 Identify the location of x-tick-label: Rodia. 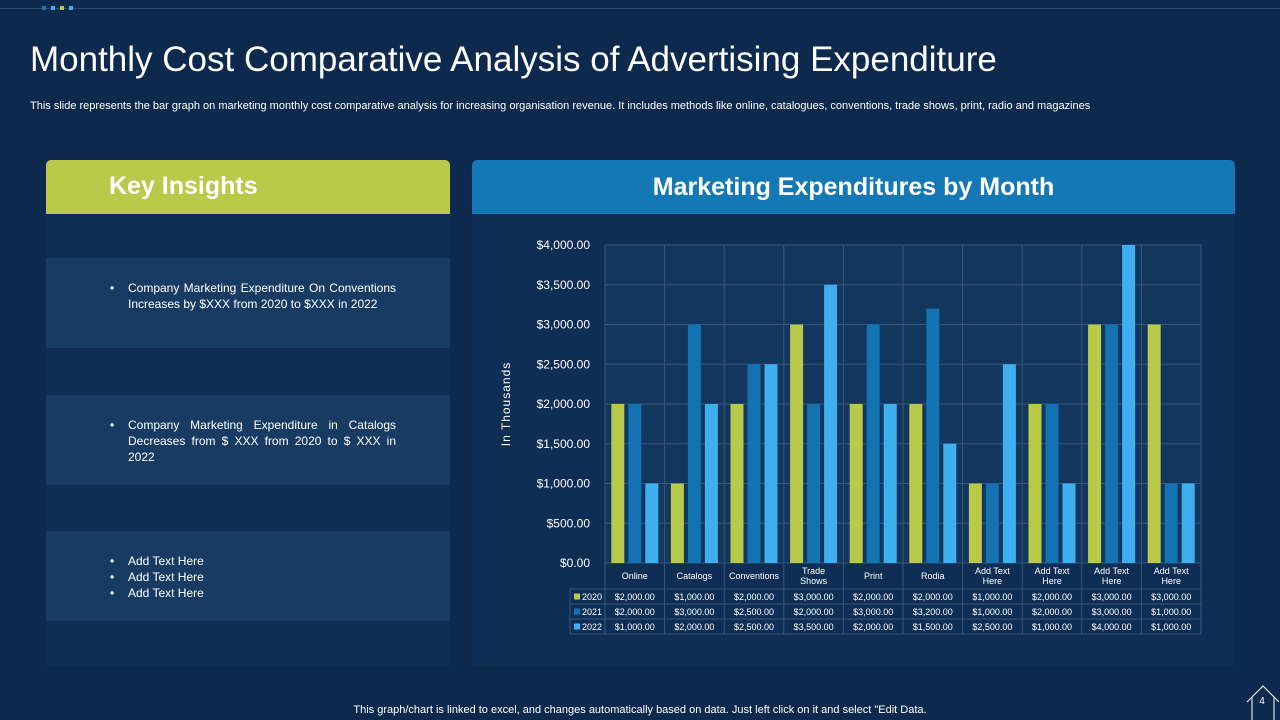
(933, 576).